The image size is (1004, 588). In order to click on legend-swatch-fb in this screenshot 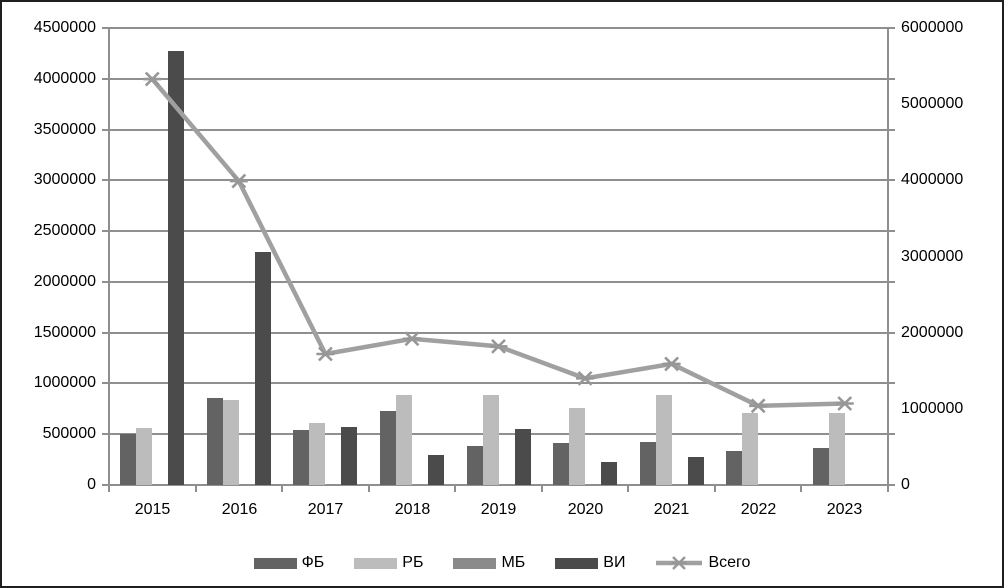, I will do `click(275, 563)`.